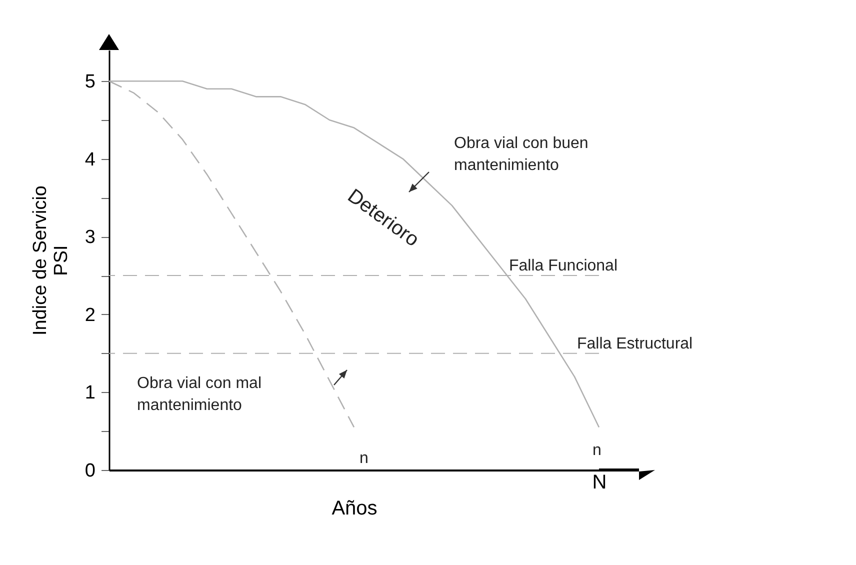 The width and height of the screenshot is (856, 565). What do you see at coordinates (563, 266) in the screenshot?
I see `ref-line-label: Falla Funcional` at bounding box center [563, 266].